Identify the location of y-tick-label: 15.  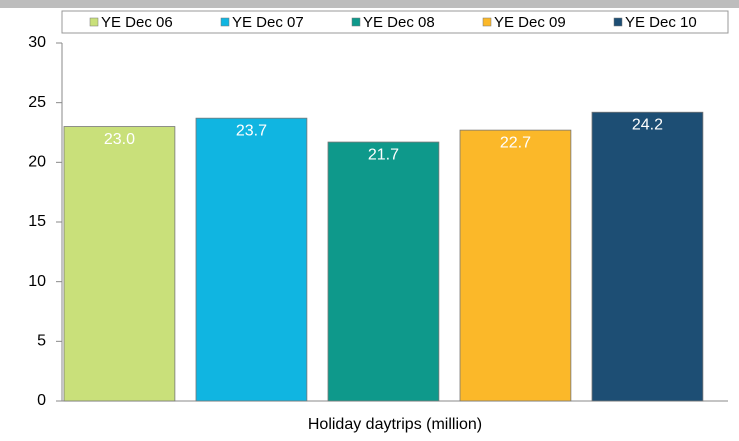
(37, 221).